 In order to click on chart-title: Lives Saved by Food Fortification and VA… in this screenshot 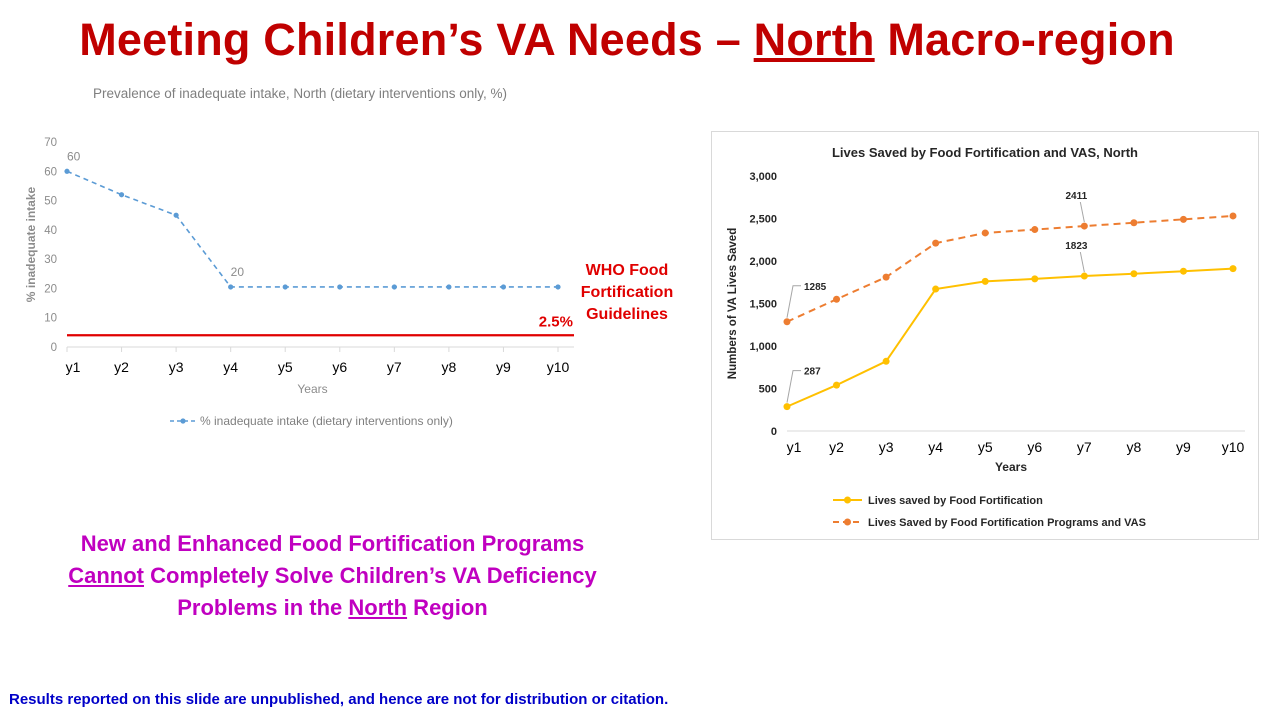, I will do `click(985, 152)`.